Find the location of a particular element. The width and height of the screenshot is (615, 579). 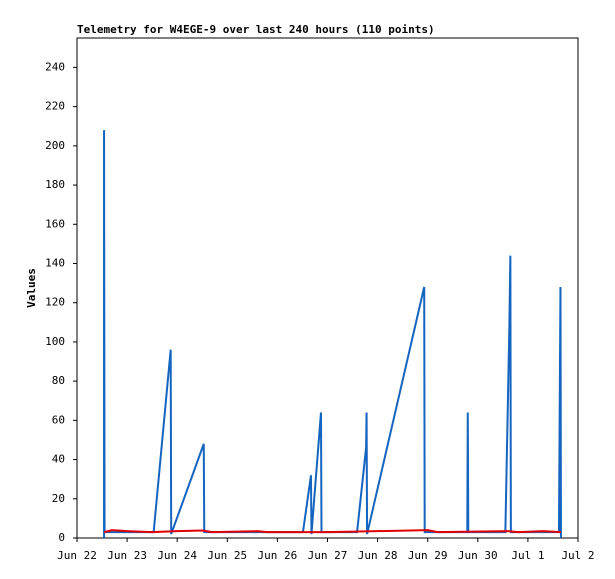

y-tick-label: 40 is located at coordinates (58, 459).